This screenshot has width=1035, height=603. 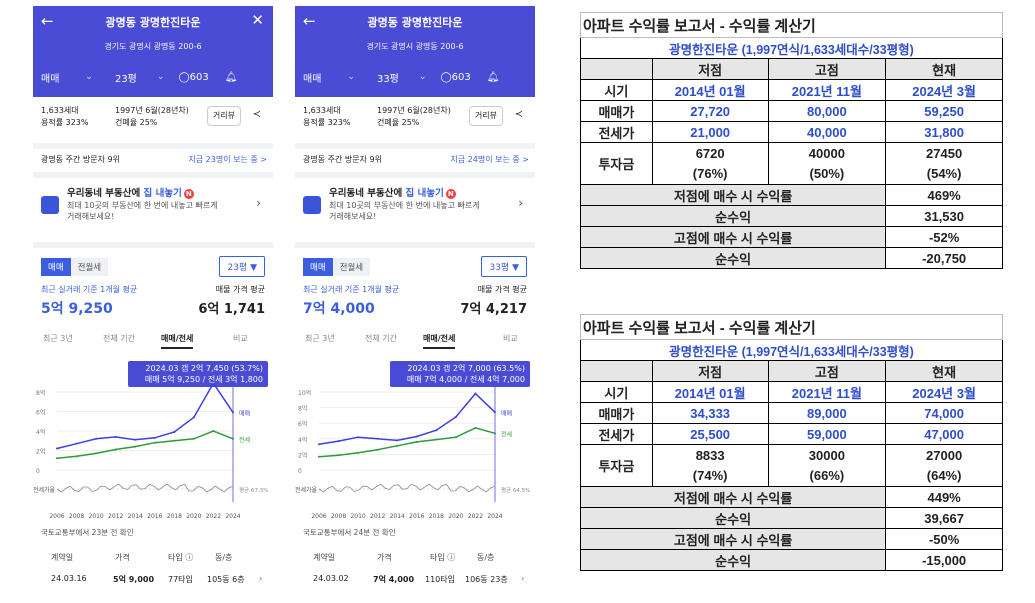 What do you see at coordinates (153, 581) in the screenshot?
I see `table-row: 24.03.16 5억 9,000 77타입 105동 6층 ›` at bounding box center [153, 581].